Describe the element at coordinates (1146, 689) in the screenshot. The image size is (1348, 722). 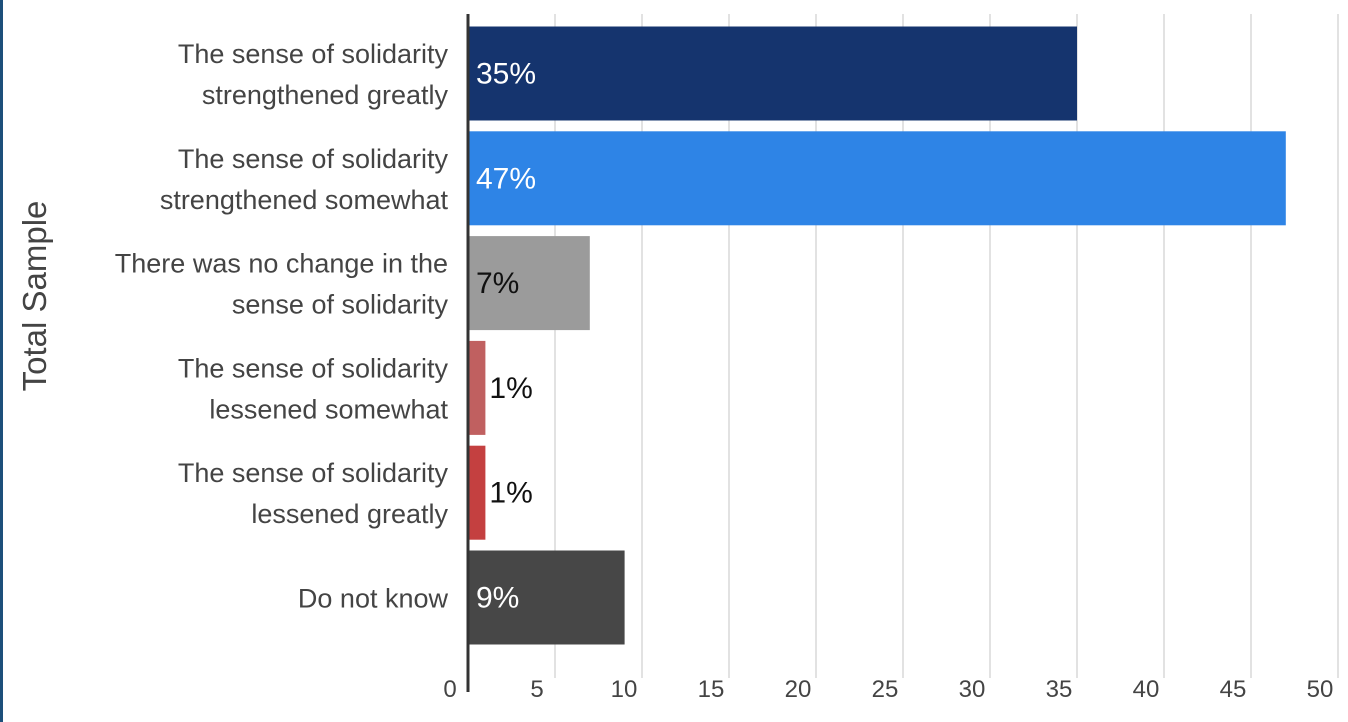
I see `x-tick-label: 40` at that location.